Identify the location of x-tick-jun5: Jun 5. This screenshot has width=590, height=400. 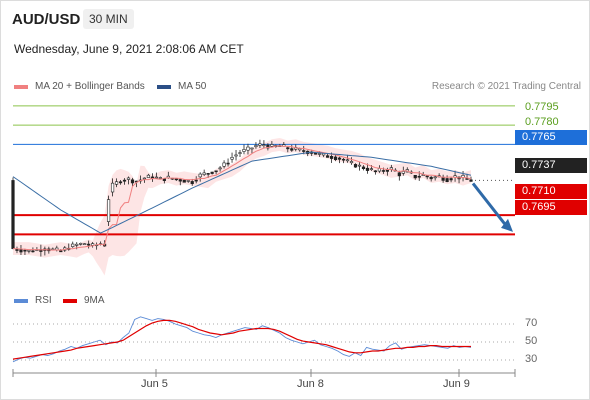
(154, 384).